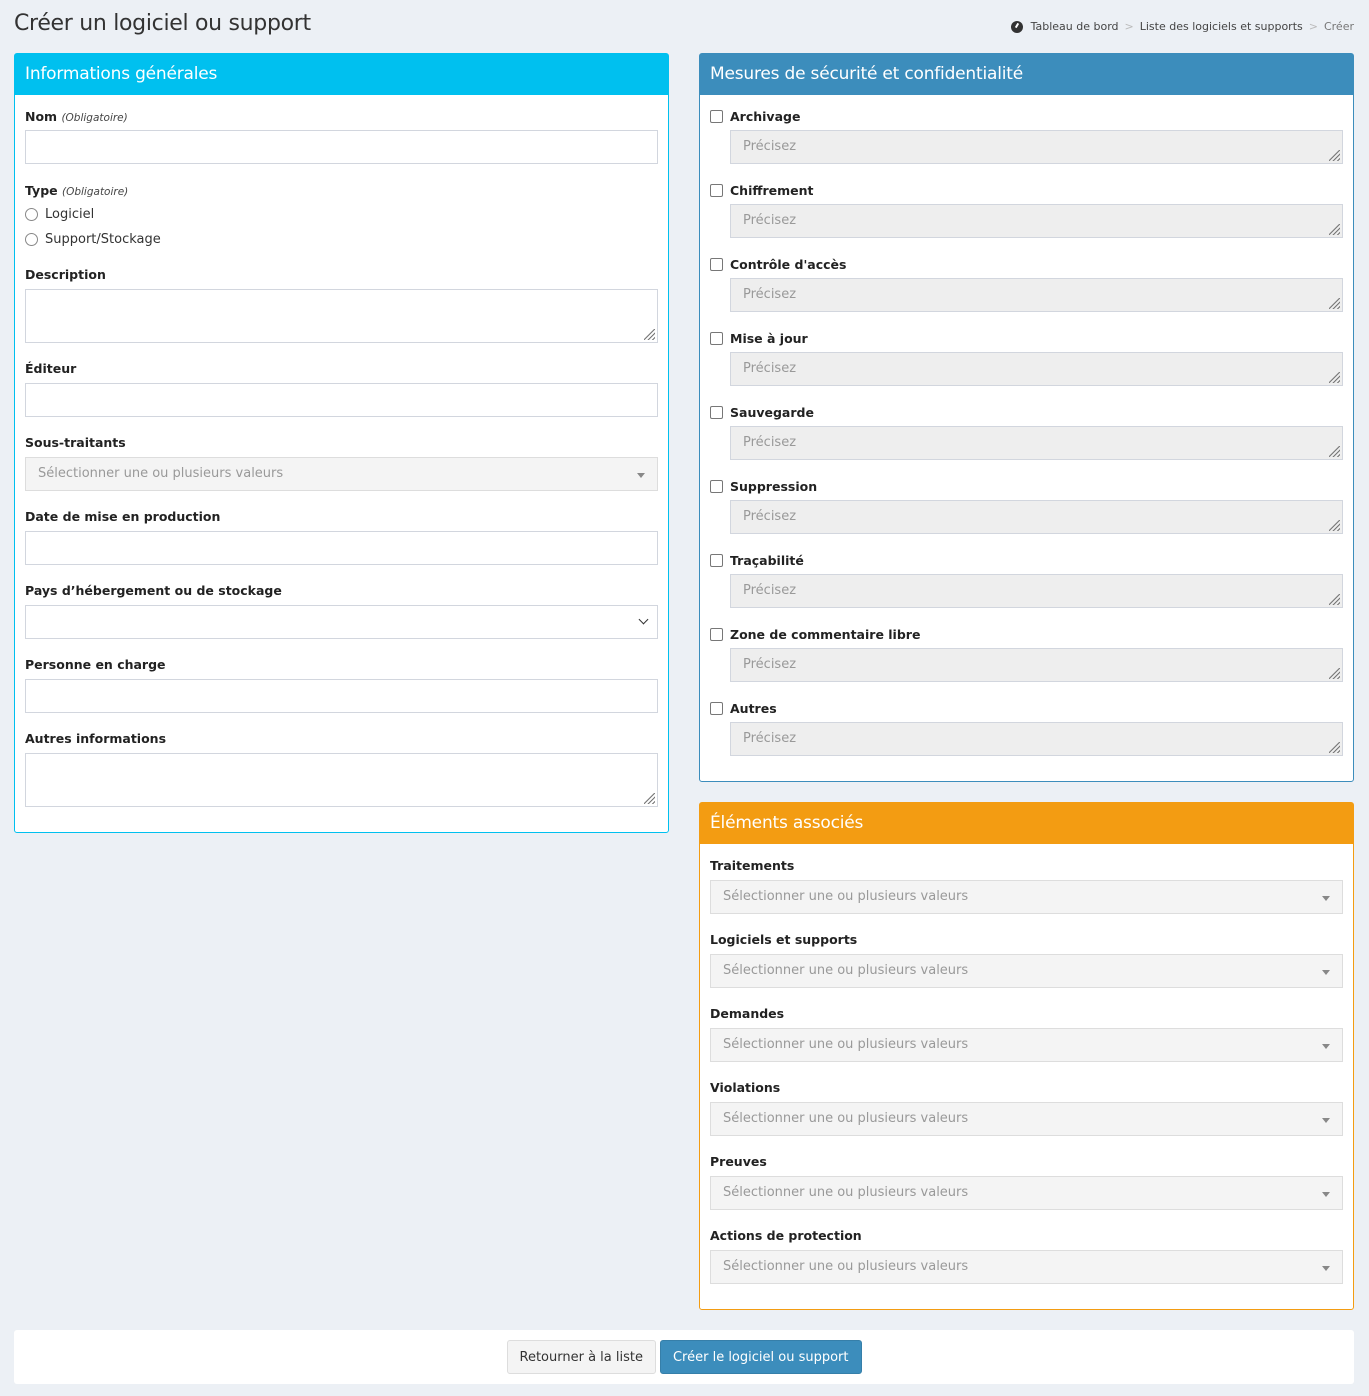 The image size is (1369, 1396). What do you see at coordinates (1074, 26) in the screenshot?
I see `breadcrumb-home: Tableau de bord` at bounding box center [1074, 26].